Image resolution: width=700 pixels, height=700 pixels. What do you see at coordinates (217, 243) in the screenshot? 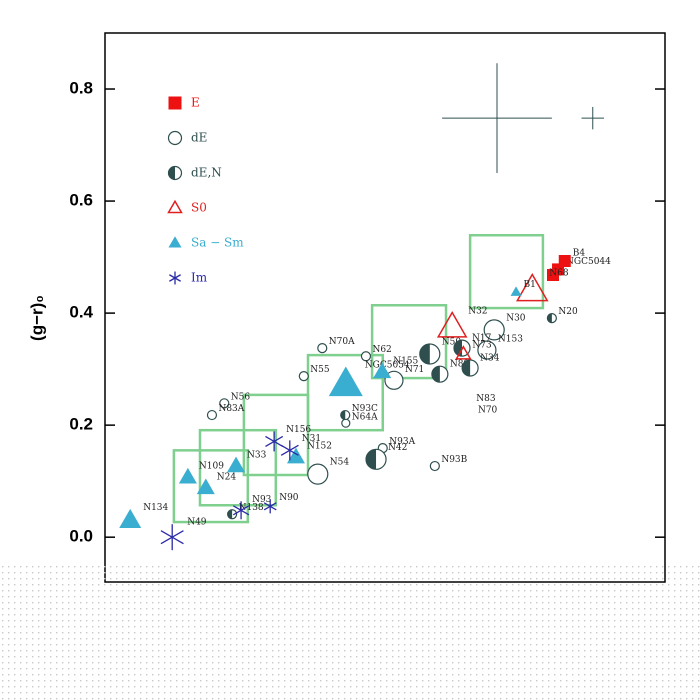
I see `legend-label: Sa − Sm` at bounding box center [217, 243].